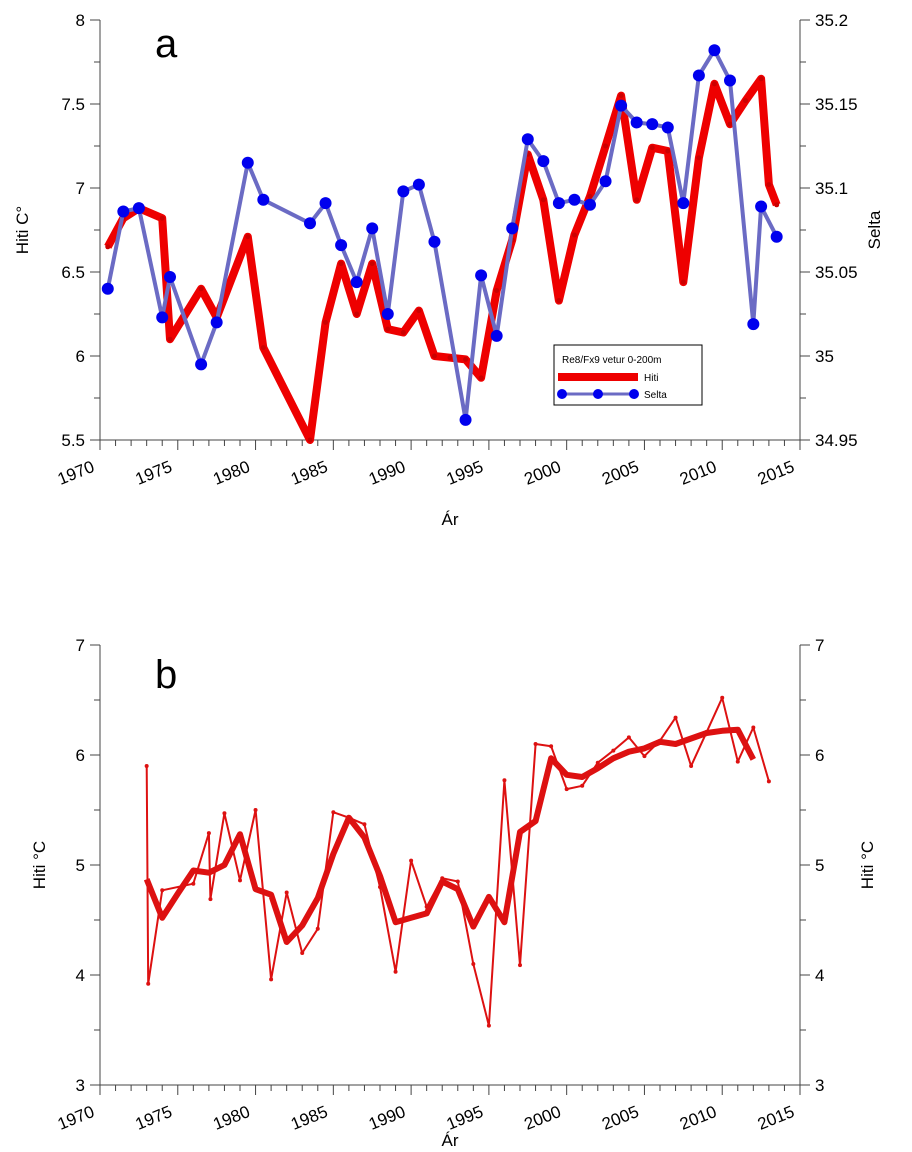 The width and height of the screenshot is (912, 1152). Describe the element at coordinates (80, 1085) in the screenshot. I see `y-left-tick-label: 3` at that location.